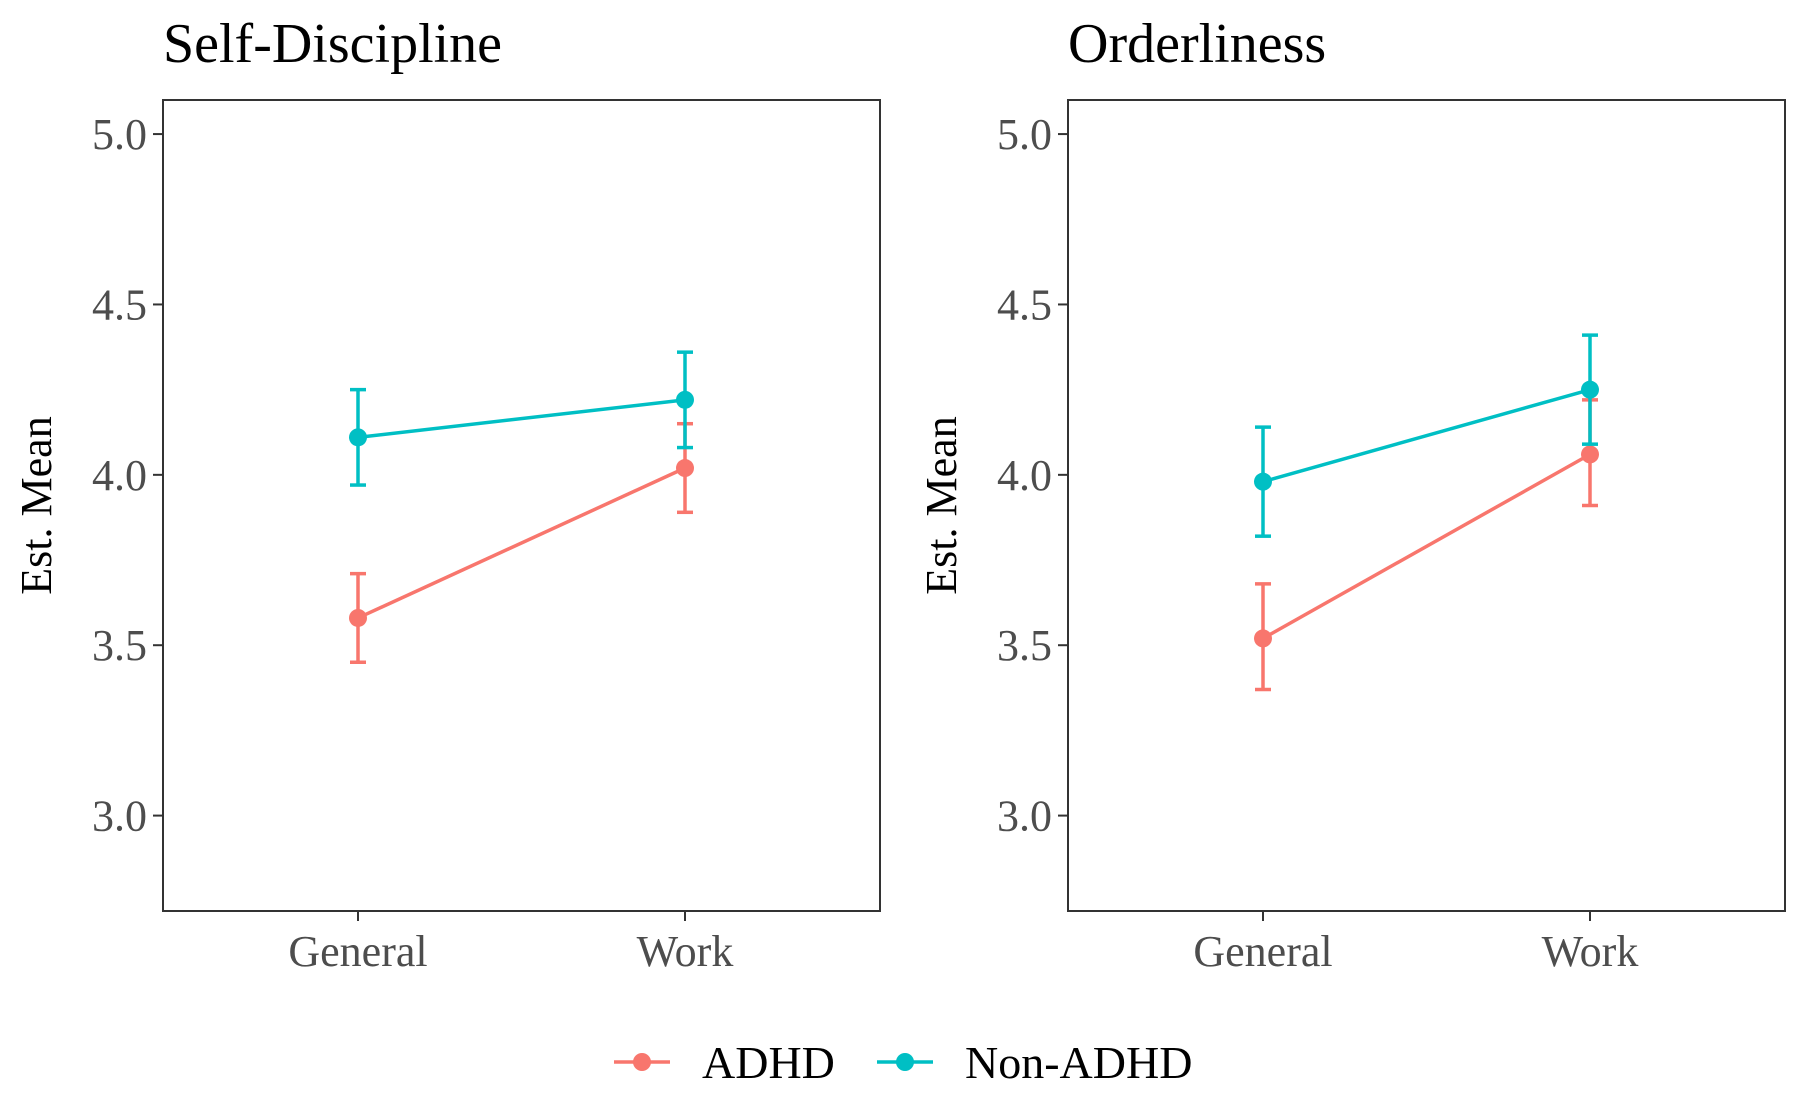 The image size is (1800, 1113). Describe the element at coordinates (1078, 1062) in the screenshot. I see `legend-label: Non-ADHD` at that location.